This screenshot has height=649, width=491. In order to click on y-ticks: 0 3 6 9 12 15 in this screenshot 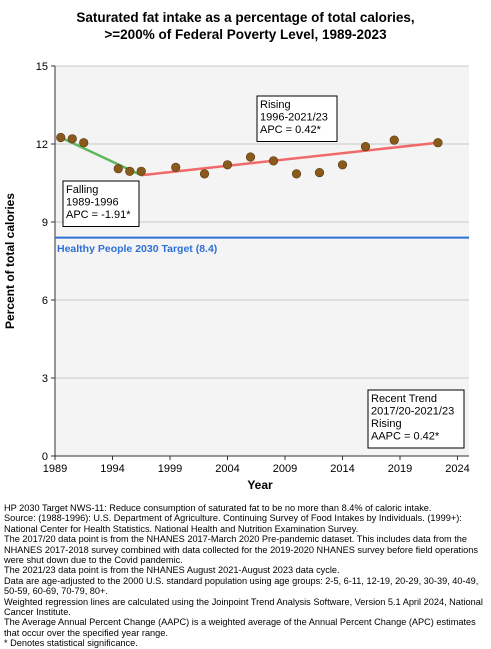, I will do `click(45, 262)`.